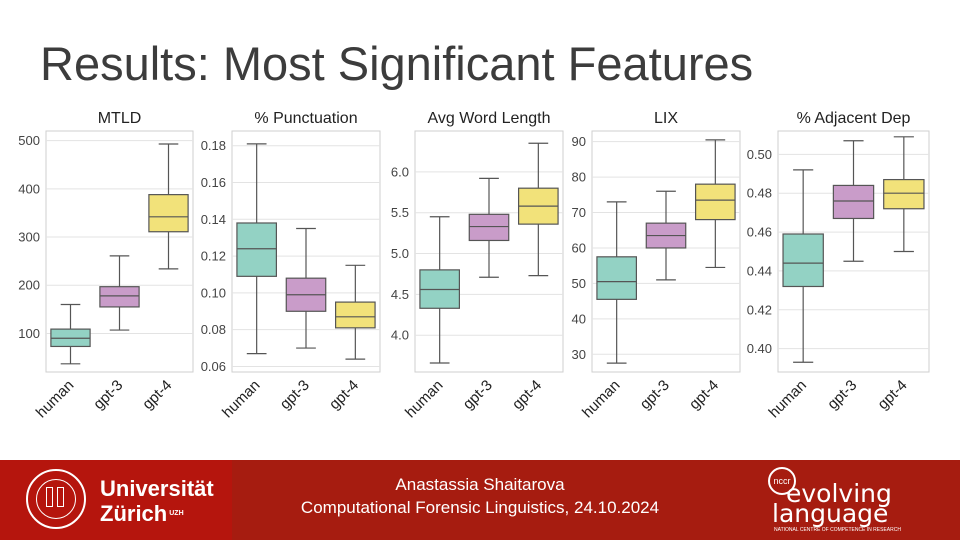 The image size is (960, 540). I want to click on y-tick-label: 4.0, so click(400, 335).